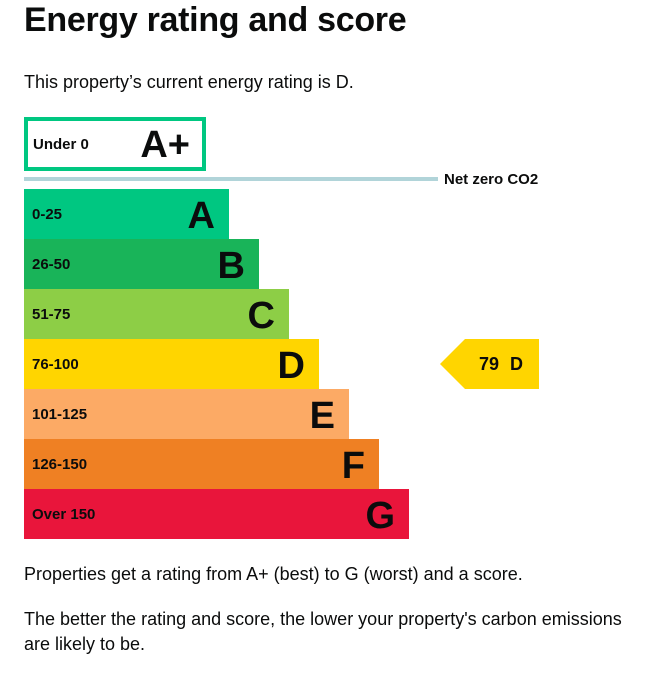  I want to click on current-rating-letter: D, so click(516, 364).